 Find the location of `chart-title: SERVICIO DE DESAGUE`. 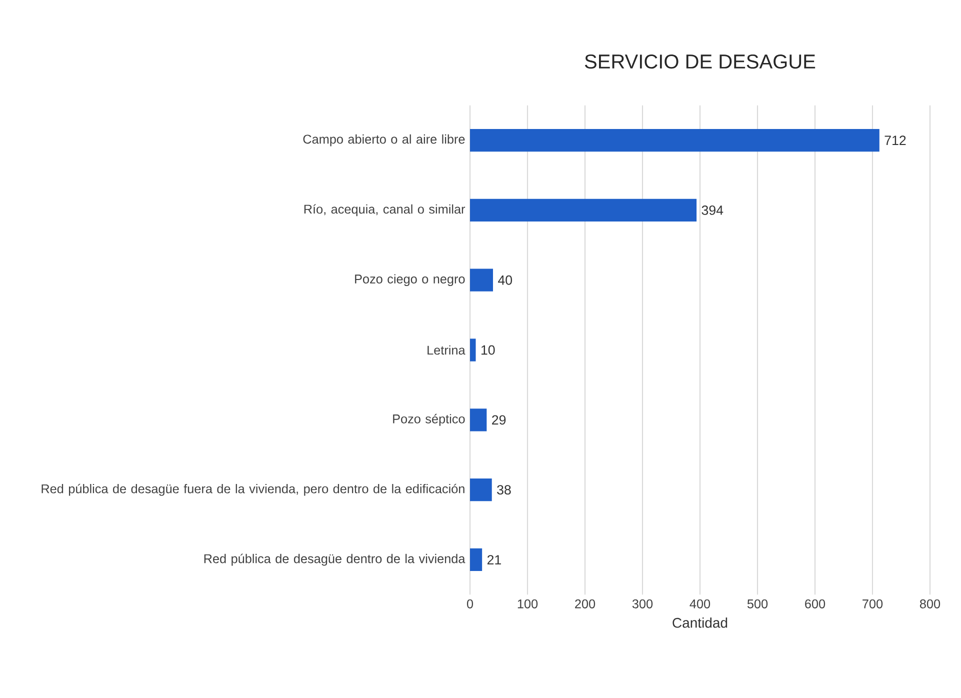

chart-title: SERVICIO DE DESAGUE is located at coordinates (700, 61).